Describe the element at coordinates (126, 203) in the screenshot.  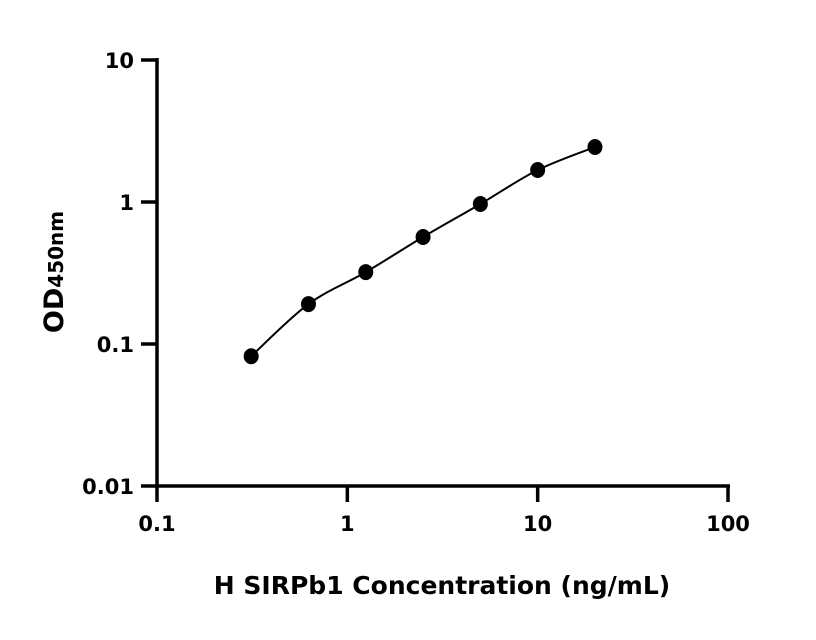
I see `y-tick-label: 1` at that location.